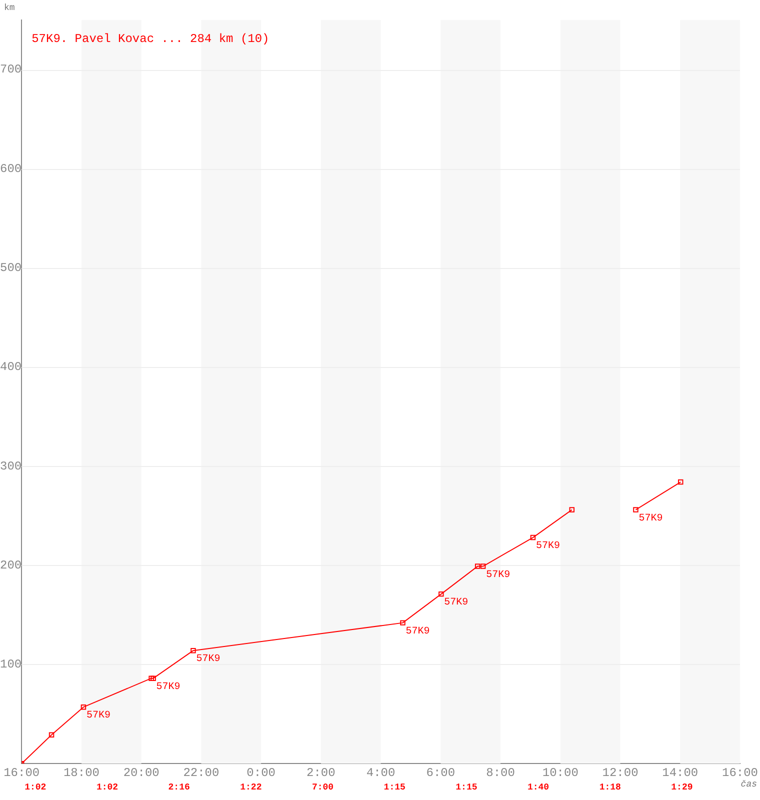  Describe the element at coordinates (201, 773) in the screenshot. I see `x-tick-label: 22:00` at that location.